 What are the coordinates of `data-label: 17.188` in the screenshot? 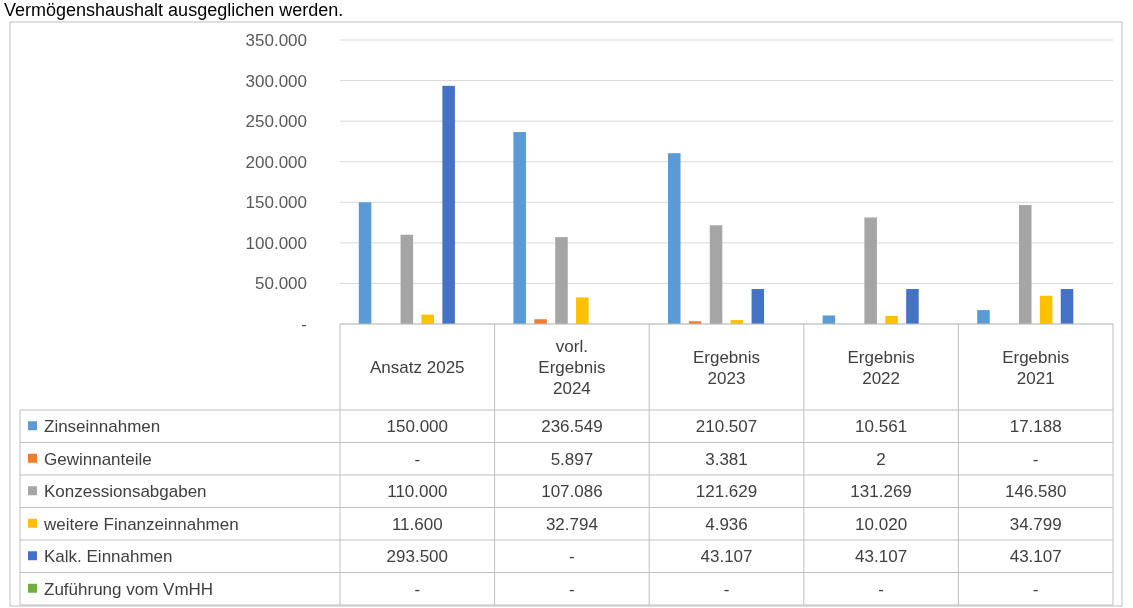 It's located at (1035, 427).